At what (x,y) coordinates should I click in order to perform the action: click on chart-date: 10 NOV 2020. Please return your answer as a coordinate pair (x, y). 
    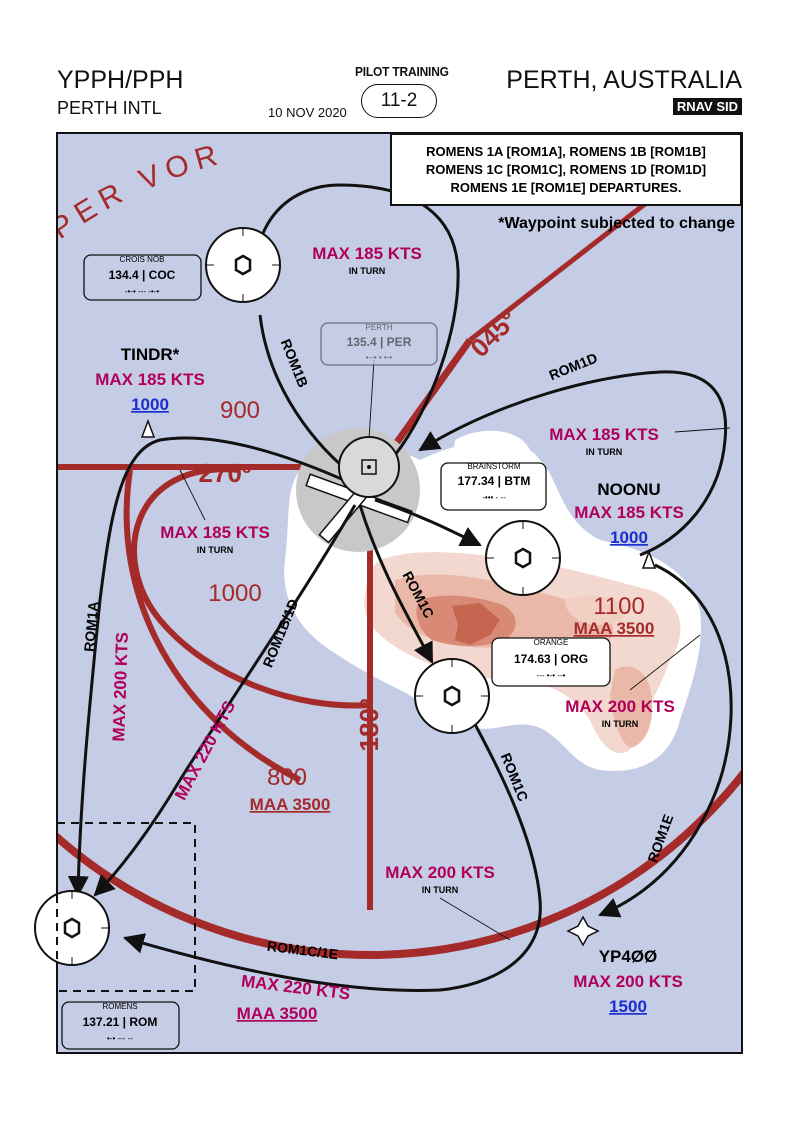
    Looking at the image, I should click on (307, 112).